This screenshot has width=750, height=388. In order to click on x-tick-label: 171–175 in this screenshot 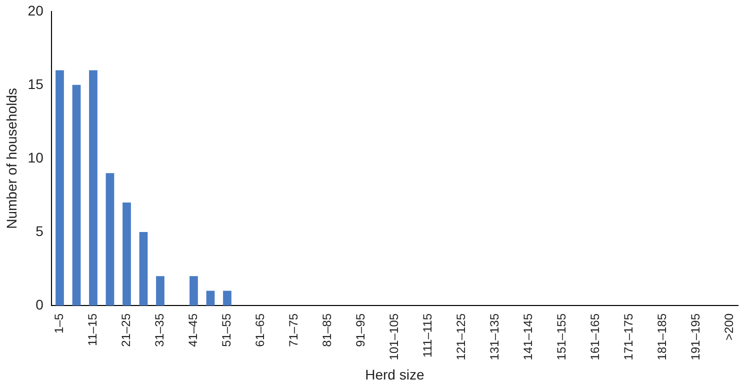, I will do `click(628, 336)`.